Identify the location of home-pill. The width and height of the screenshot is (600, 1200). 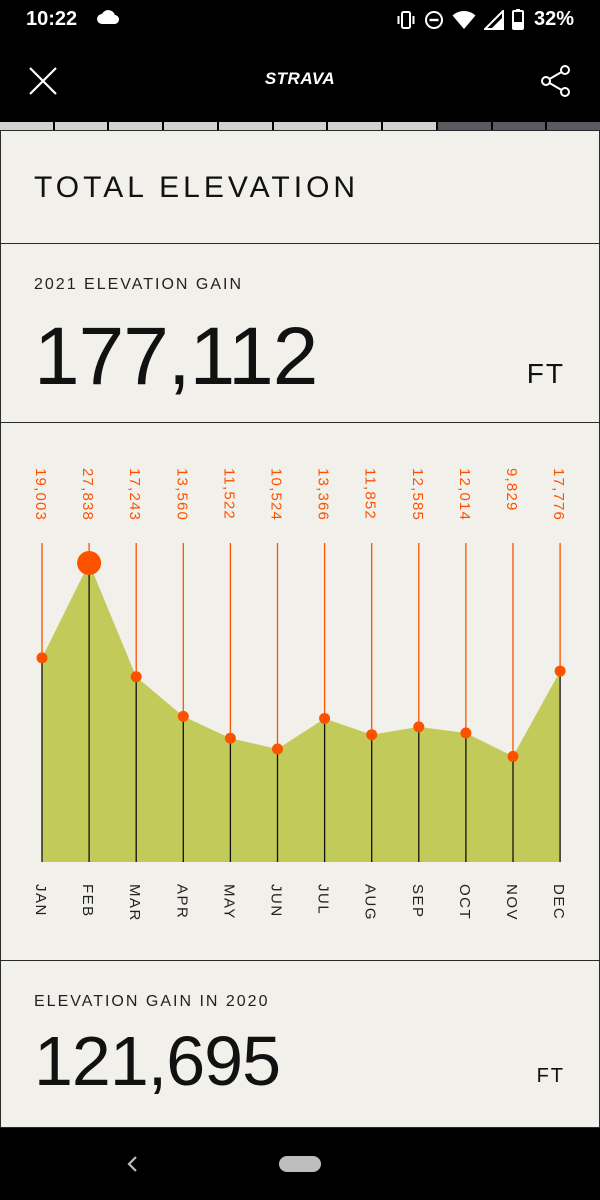
(300, 1164).